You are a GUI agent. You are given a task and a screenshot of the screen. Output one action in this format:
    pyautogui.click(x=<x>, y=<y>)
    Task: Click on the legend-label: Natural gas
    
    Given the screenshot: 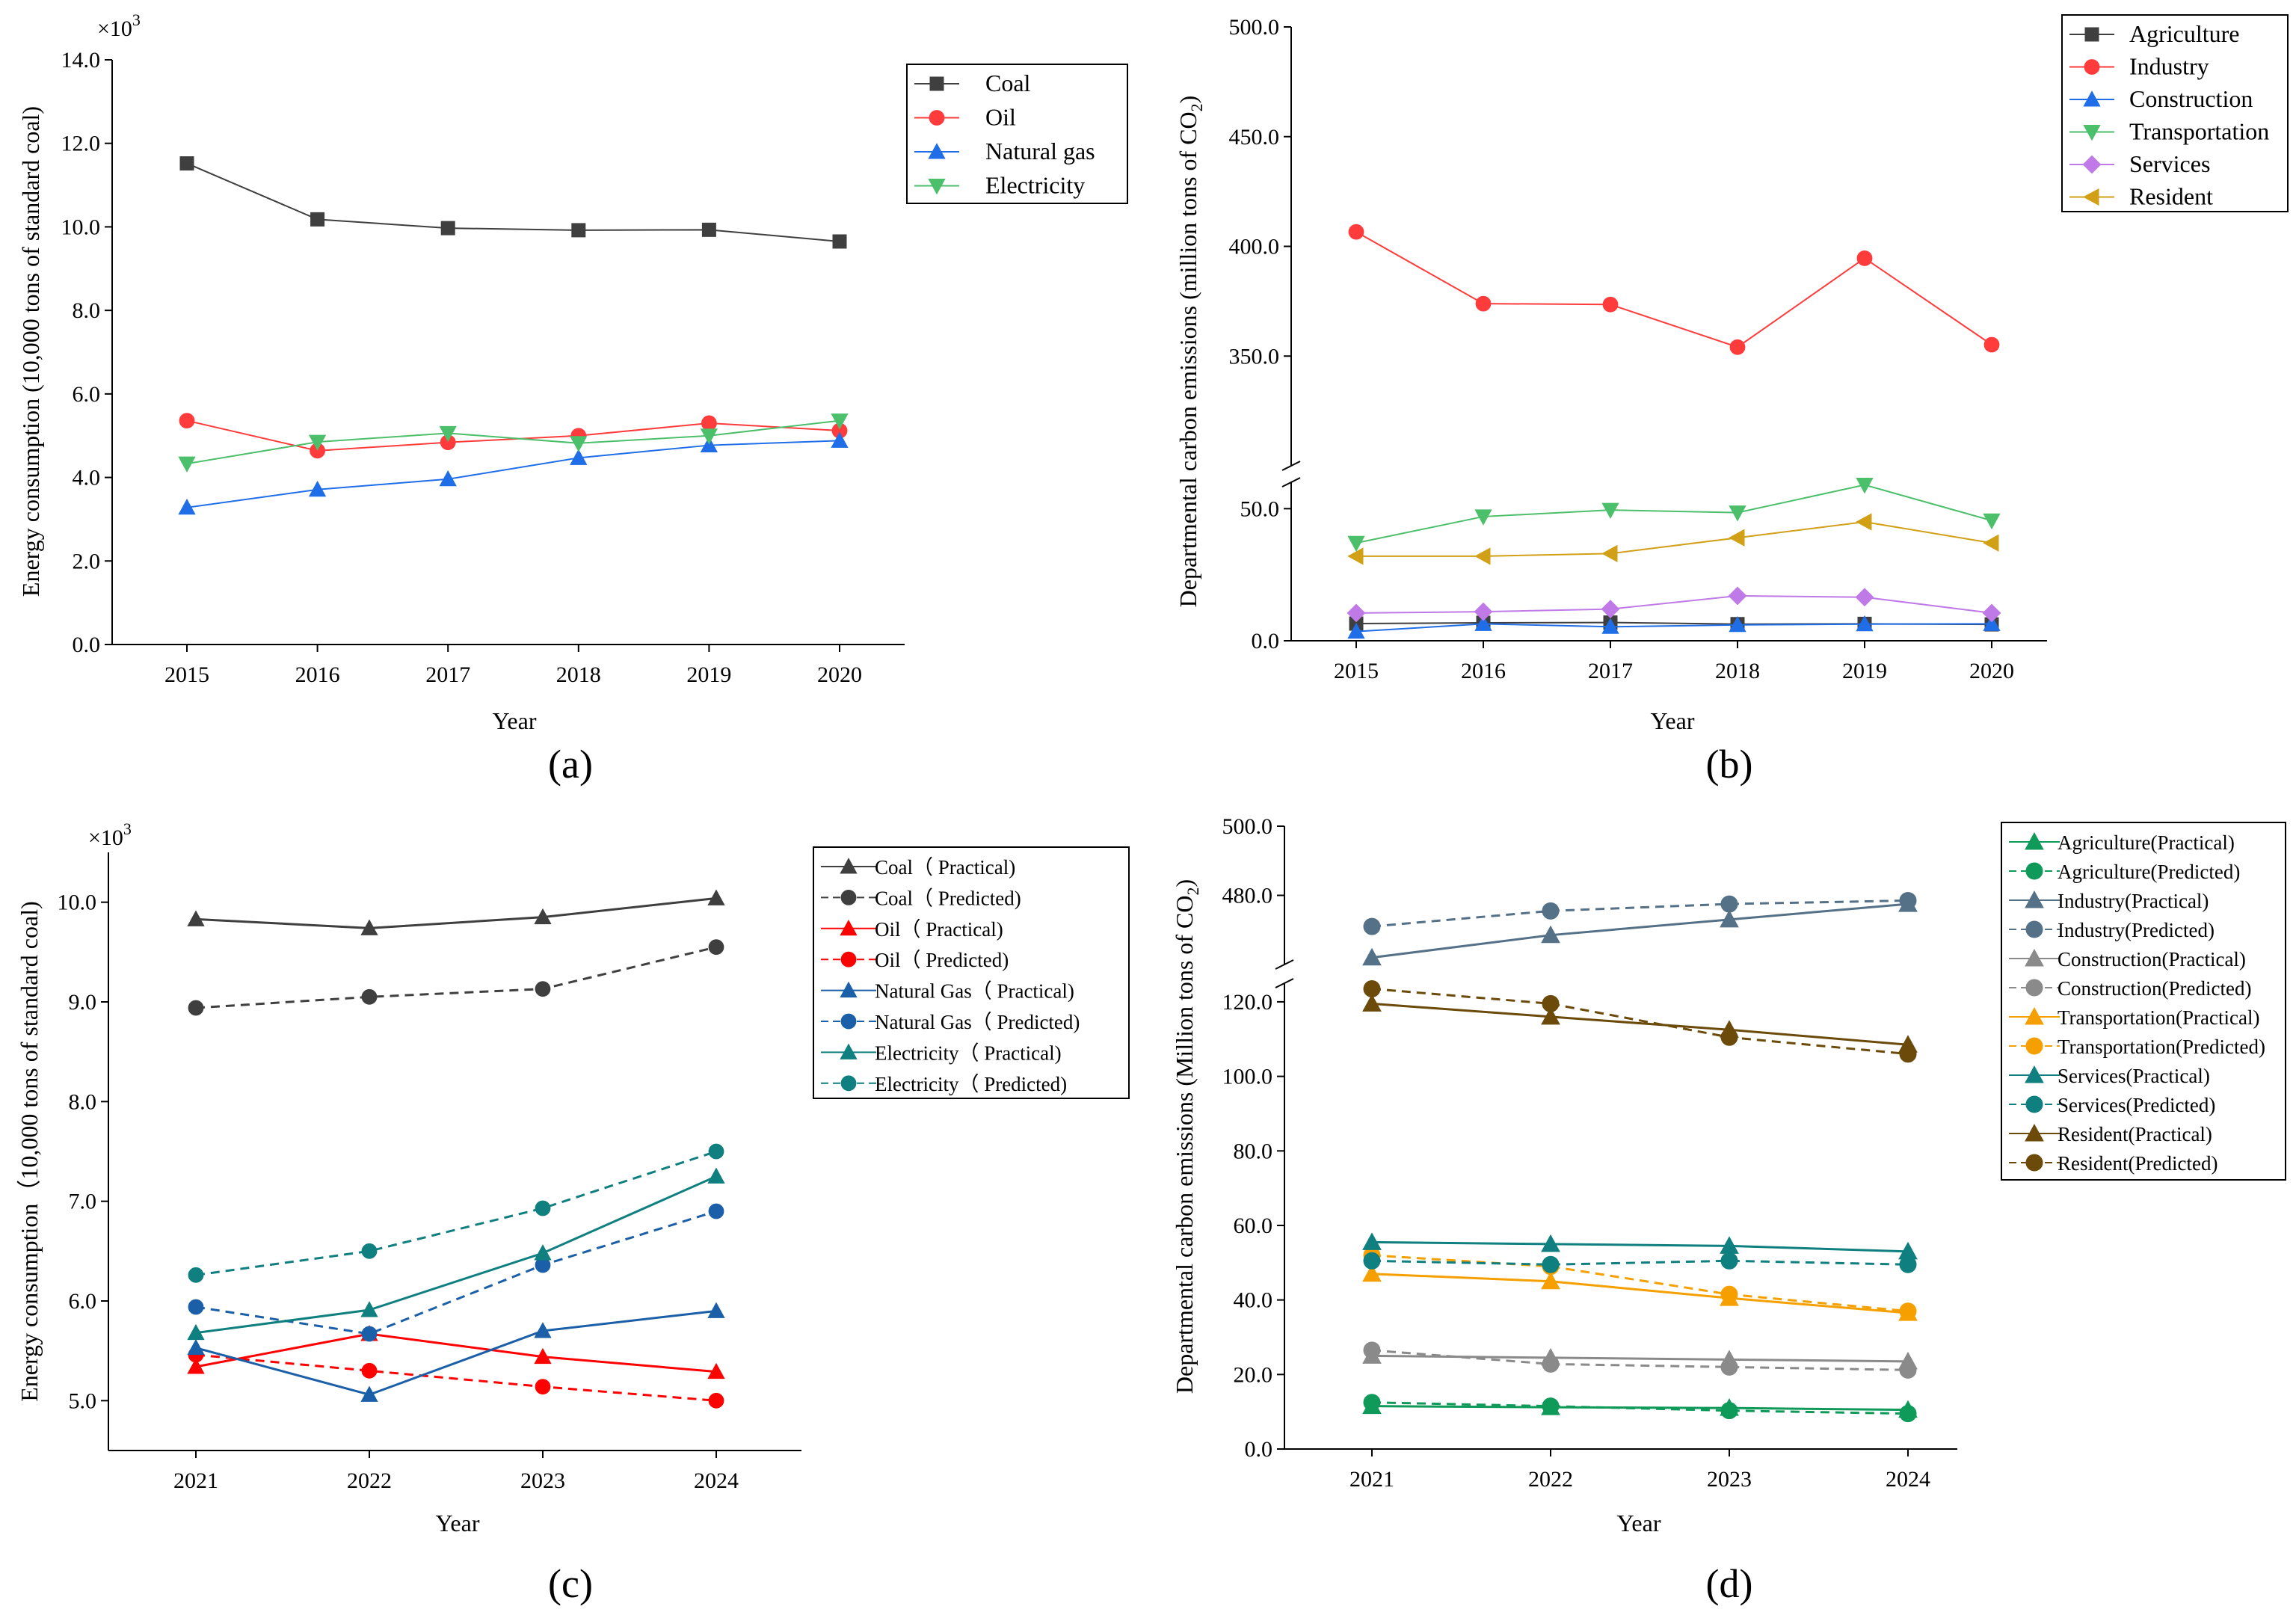 What is the action you would take?
    pyautogui.click(x=1040, y=151)
    